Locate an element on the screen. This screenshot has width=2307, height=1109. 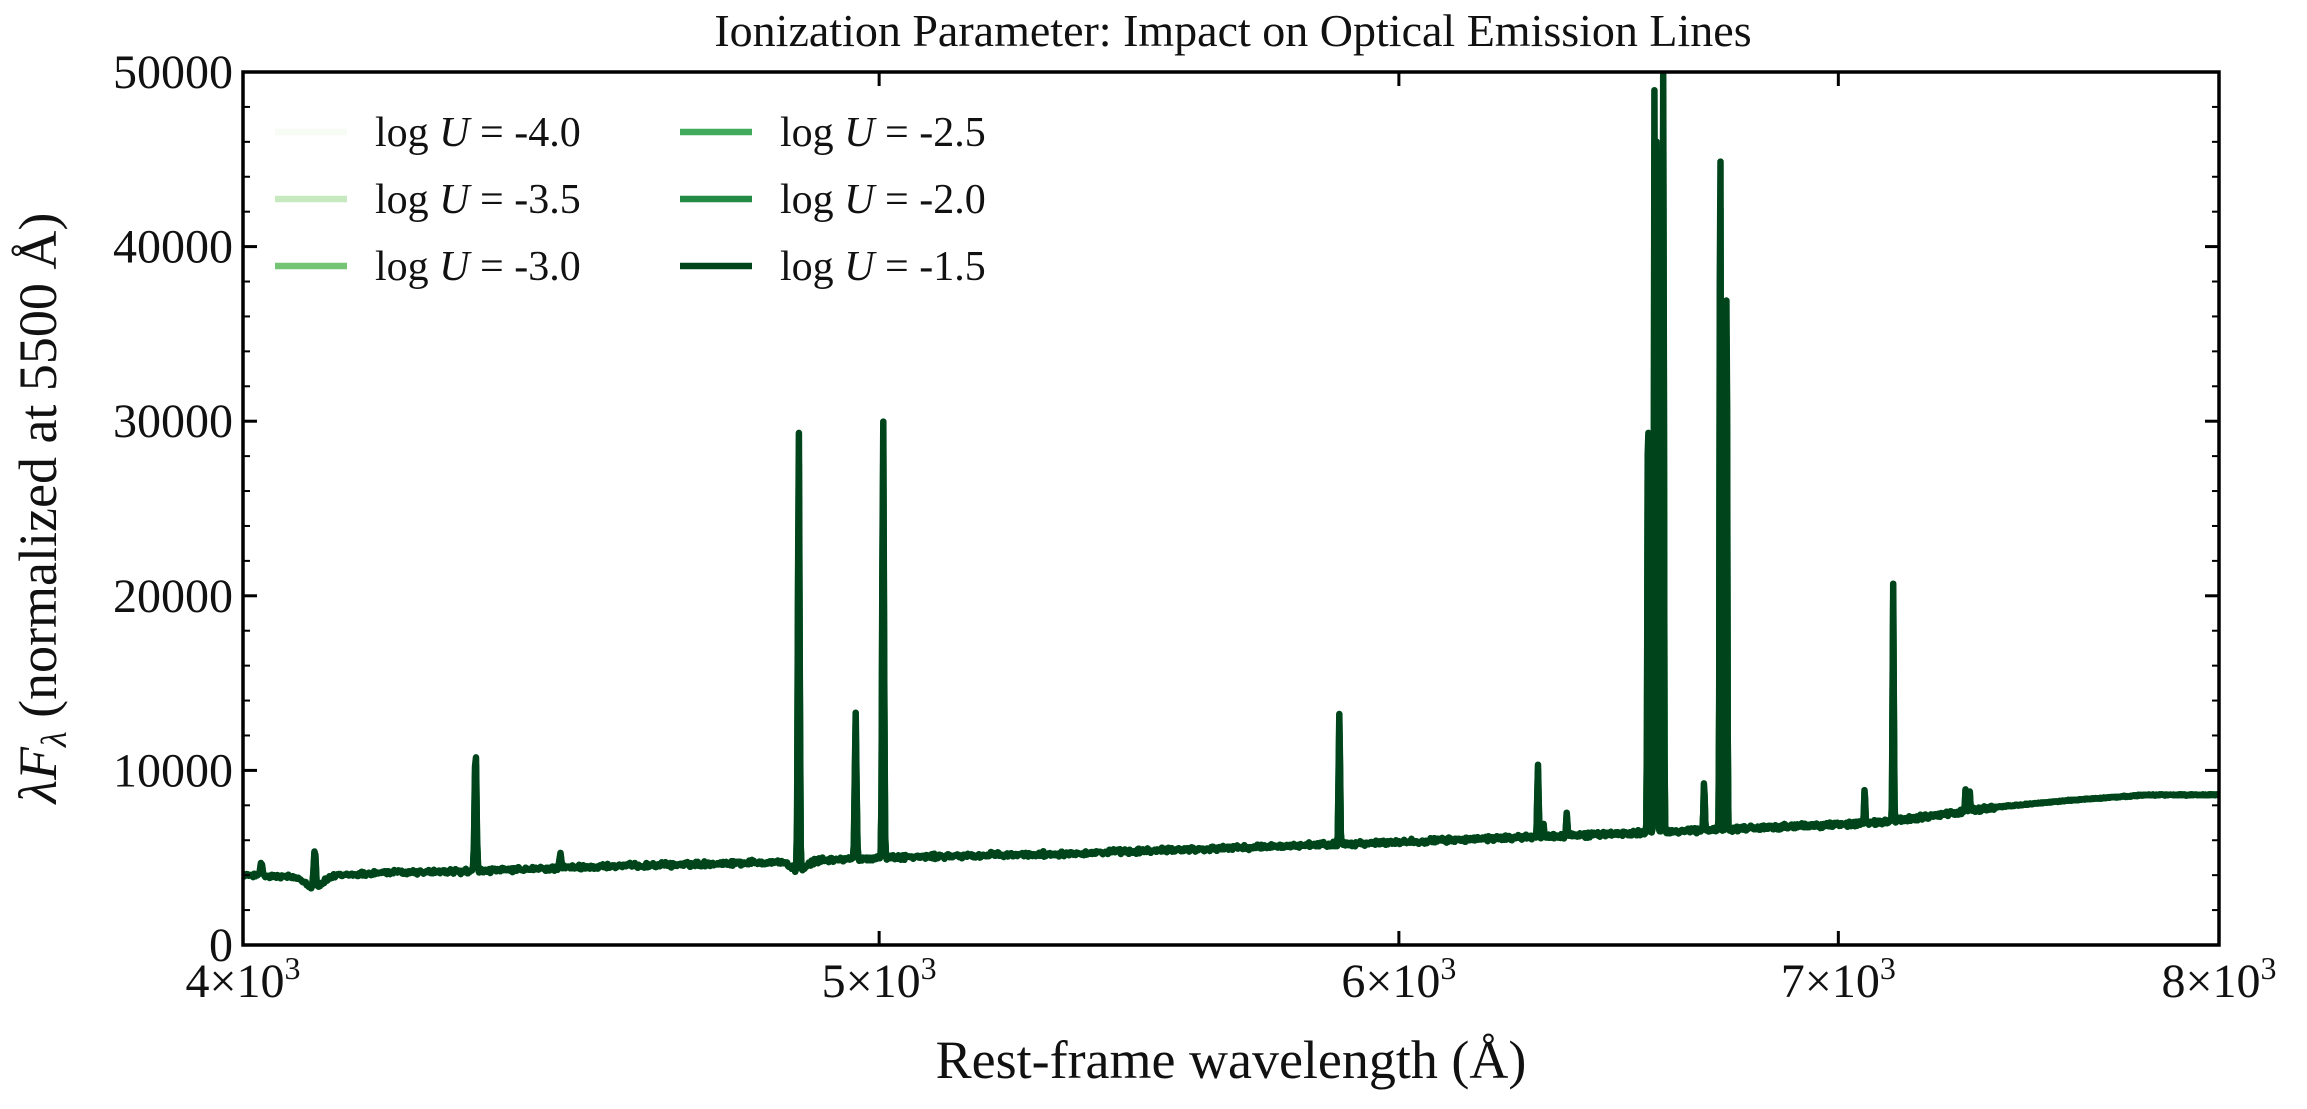
legend-label-0: log U = -4.0 is located at coordinates (478, 133).